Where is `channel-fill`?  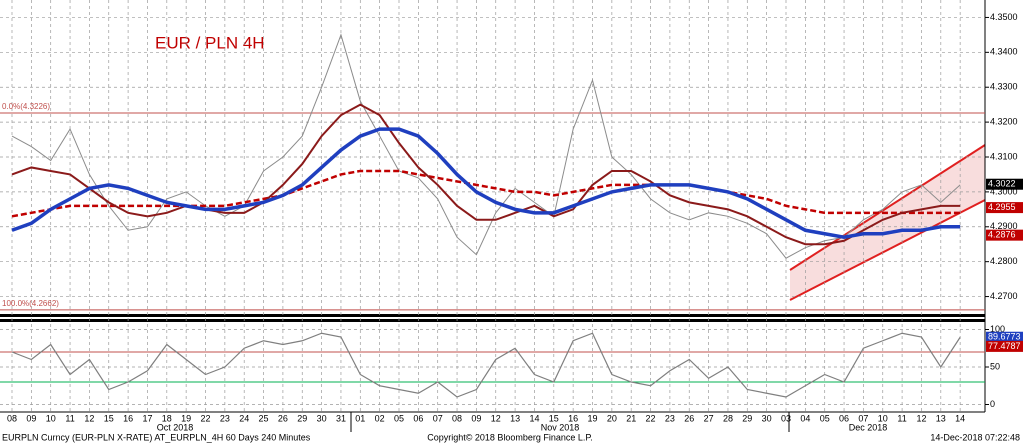
channel-fill is located at coordinates (887, 222).